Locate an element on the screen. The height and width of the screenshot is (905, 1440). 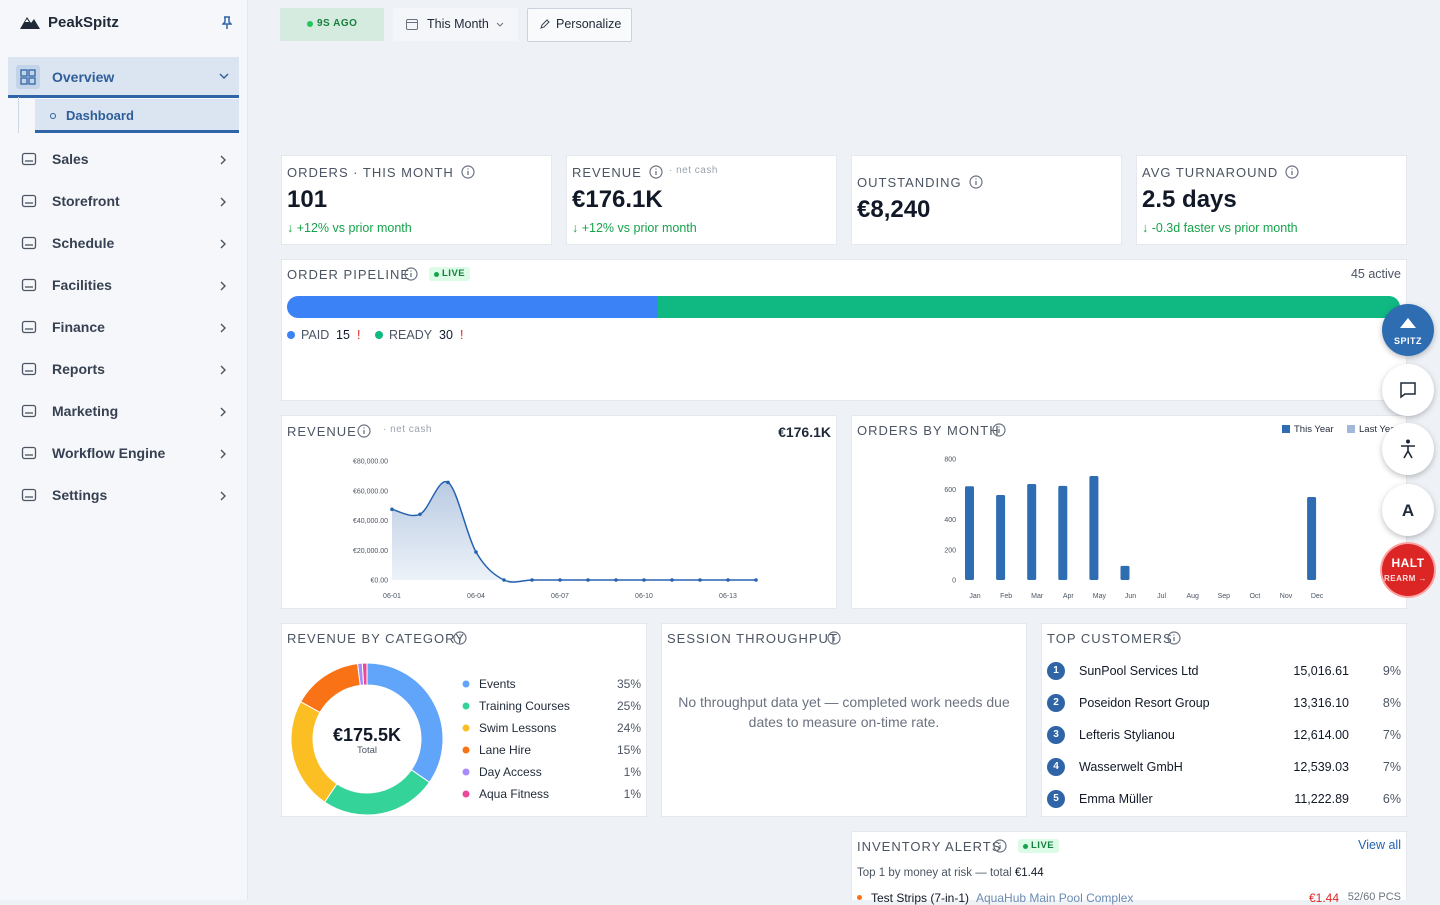
font-button is located at coordinates (1408, 510).